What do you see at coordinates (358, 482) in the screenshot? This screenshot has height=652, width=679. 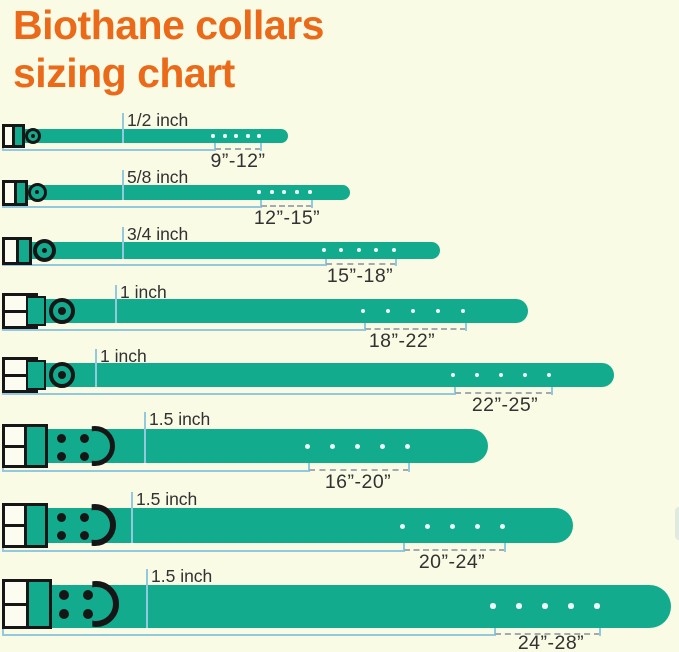 I see `size-range-label: 16”-20”` at bounding box center [358, 482].